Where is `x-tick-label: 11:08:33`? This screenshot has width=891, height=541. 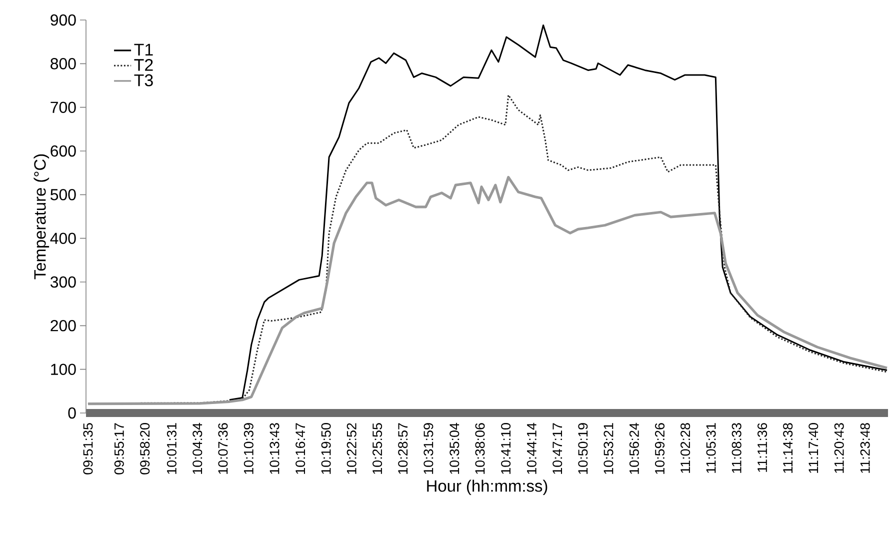
x-tick-label: 11:08:33 is located at coordinates (737, 448).